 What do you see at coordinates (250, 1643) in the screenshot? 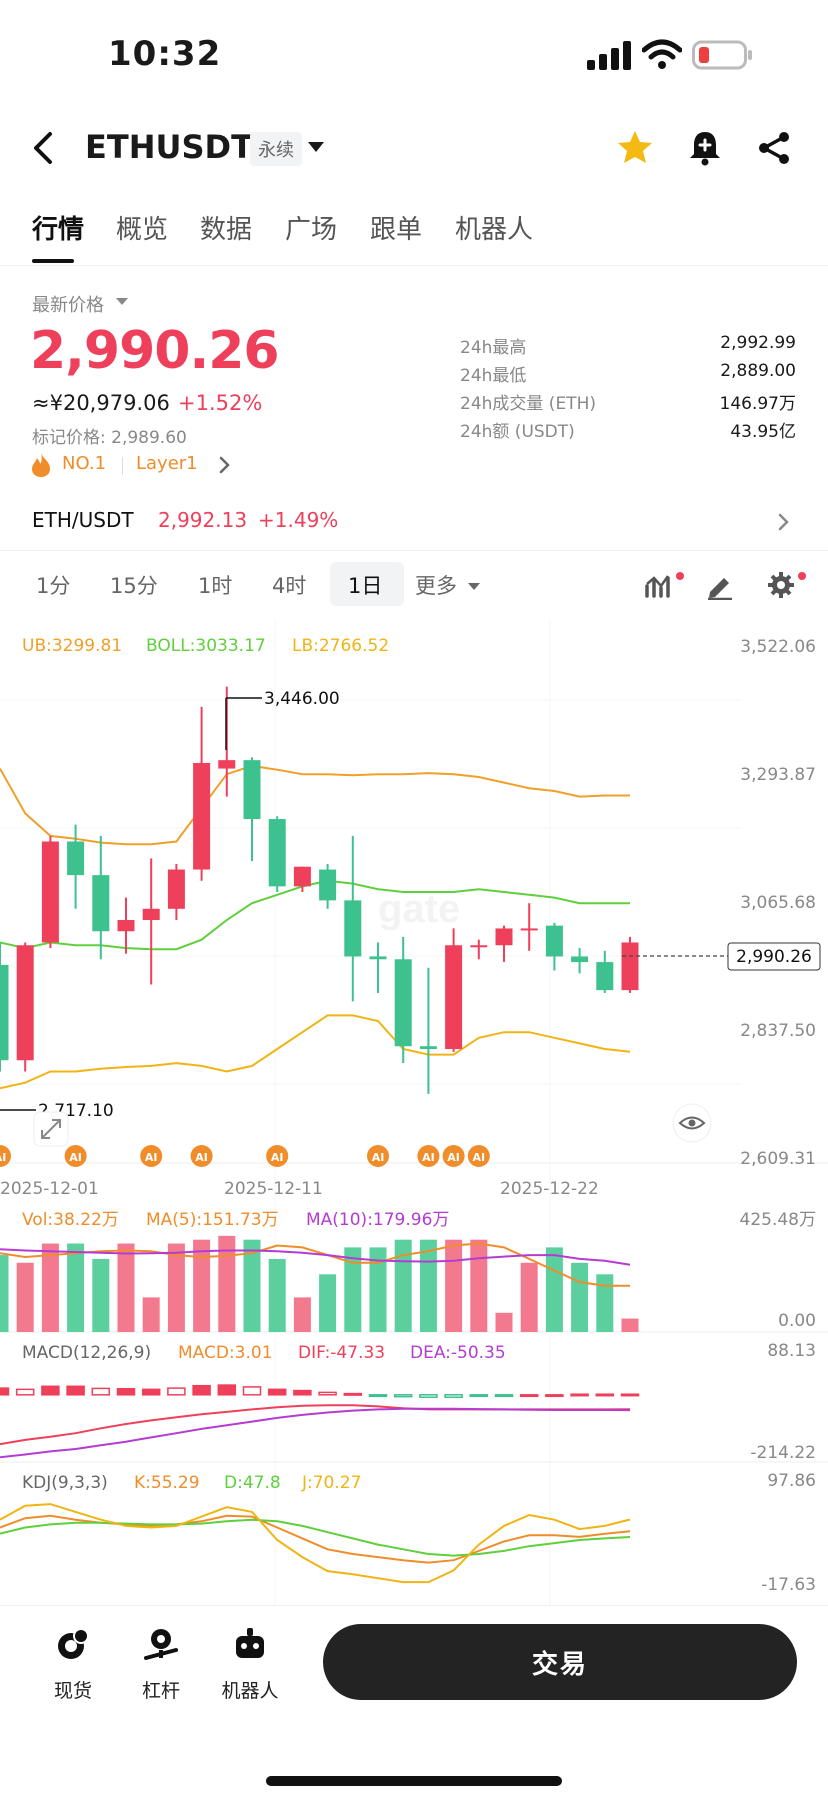
I see `robot-icon` at bounding box center [250, 1643].